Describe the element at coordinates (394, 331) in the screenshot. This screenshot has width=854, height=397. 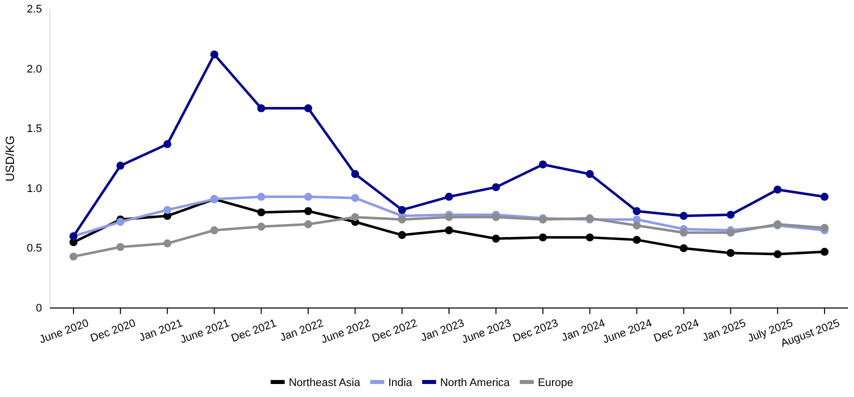
I see `x-tick-label: Dec 2022` at that location.